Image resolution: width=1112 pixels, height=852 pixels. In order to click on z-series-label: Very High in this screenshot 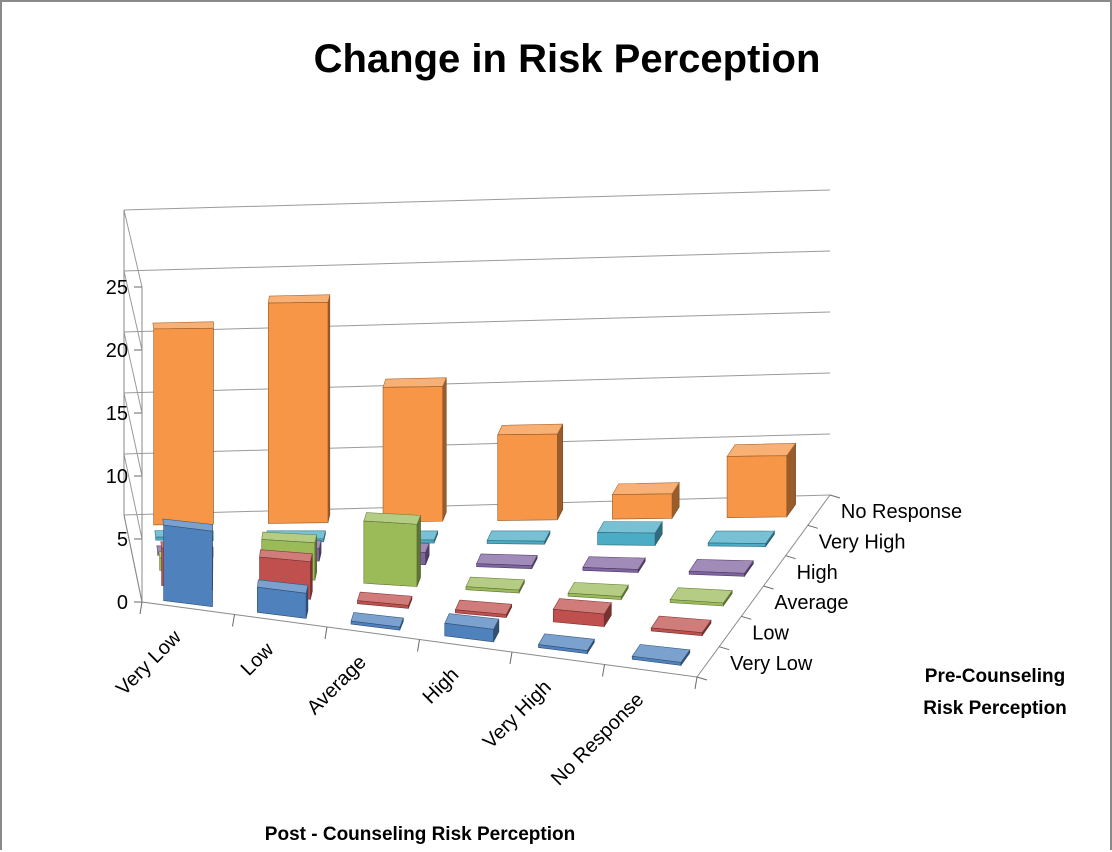, I will do `click(862, 543)`.